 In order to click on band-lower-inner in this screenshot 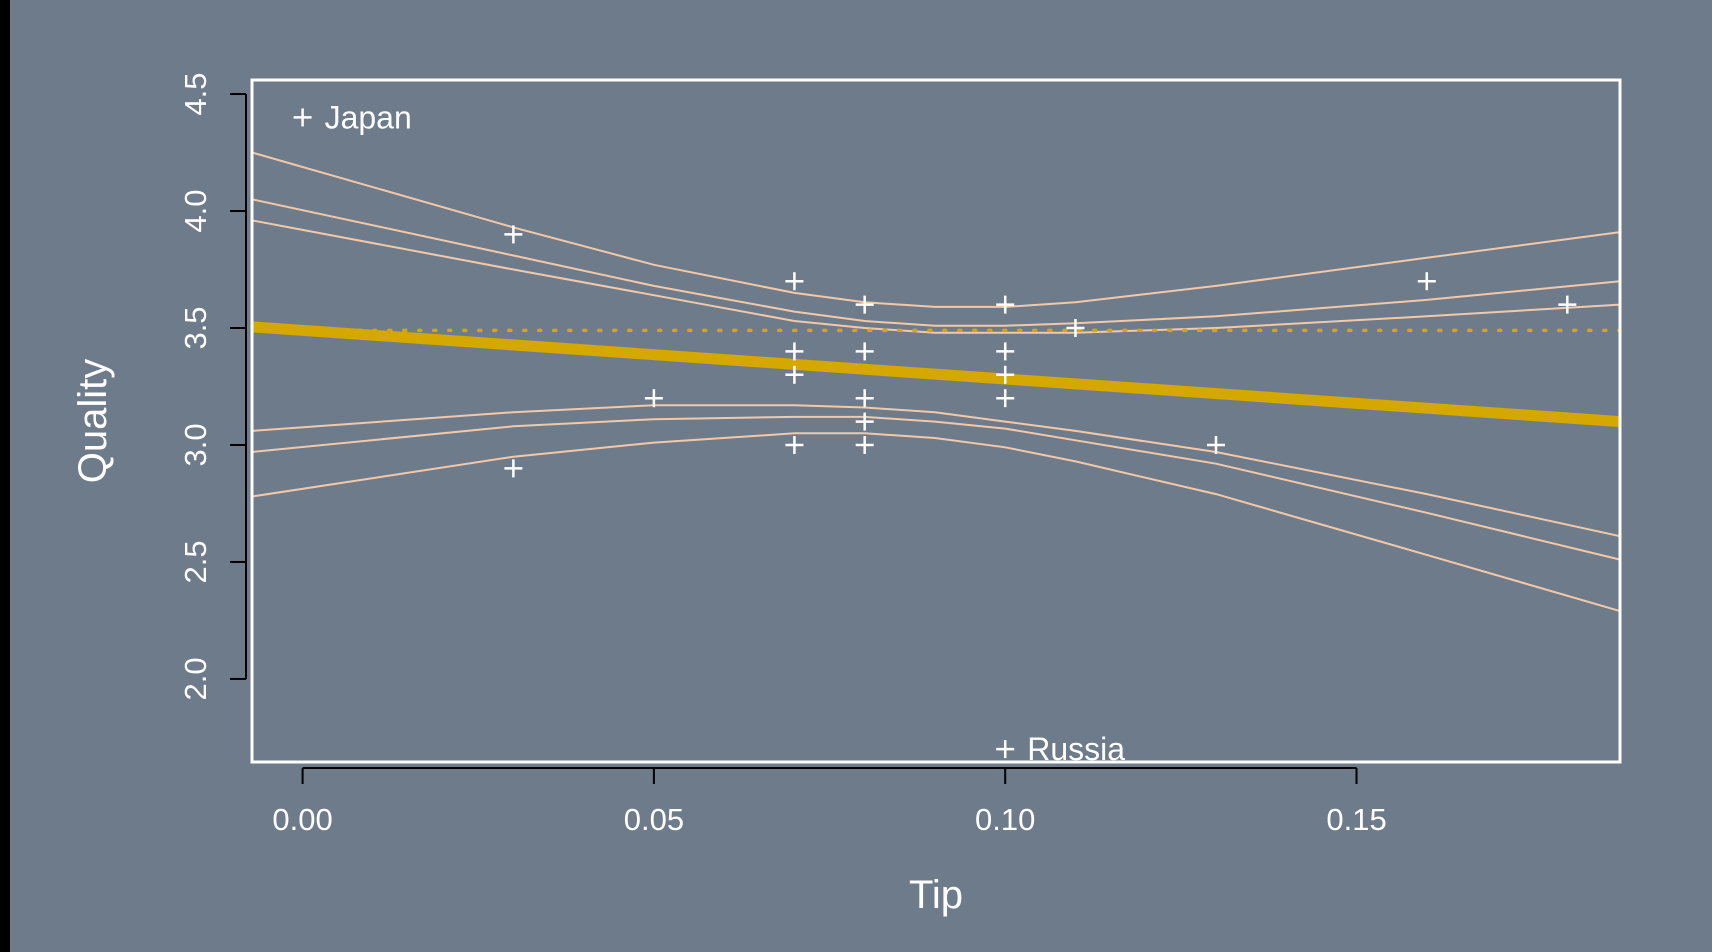, I will do `click(936, 471)`.